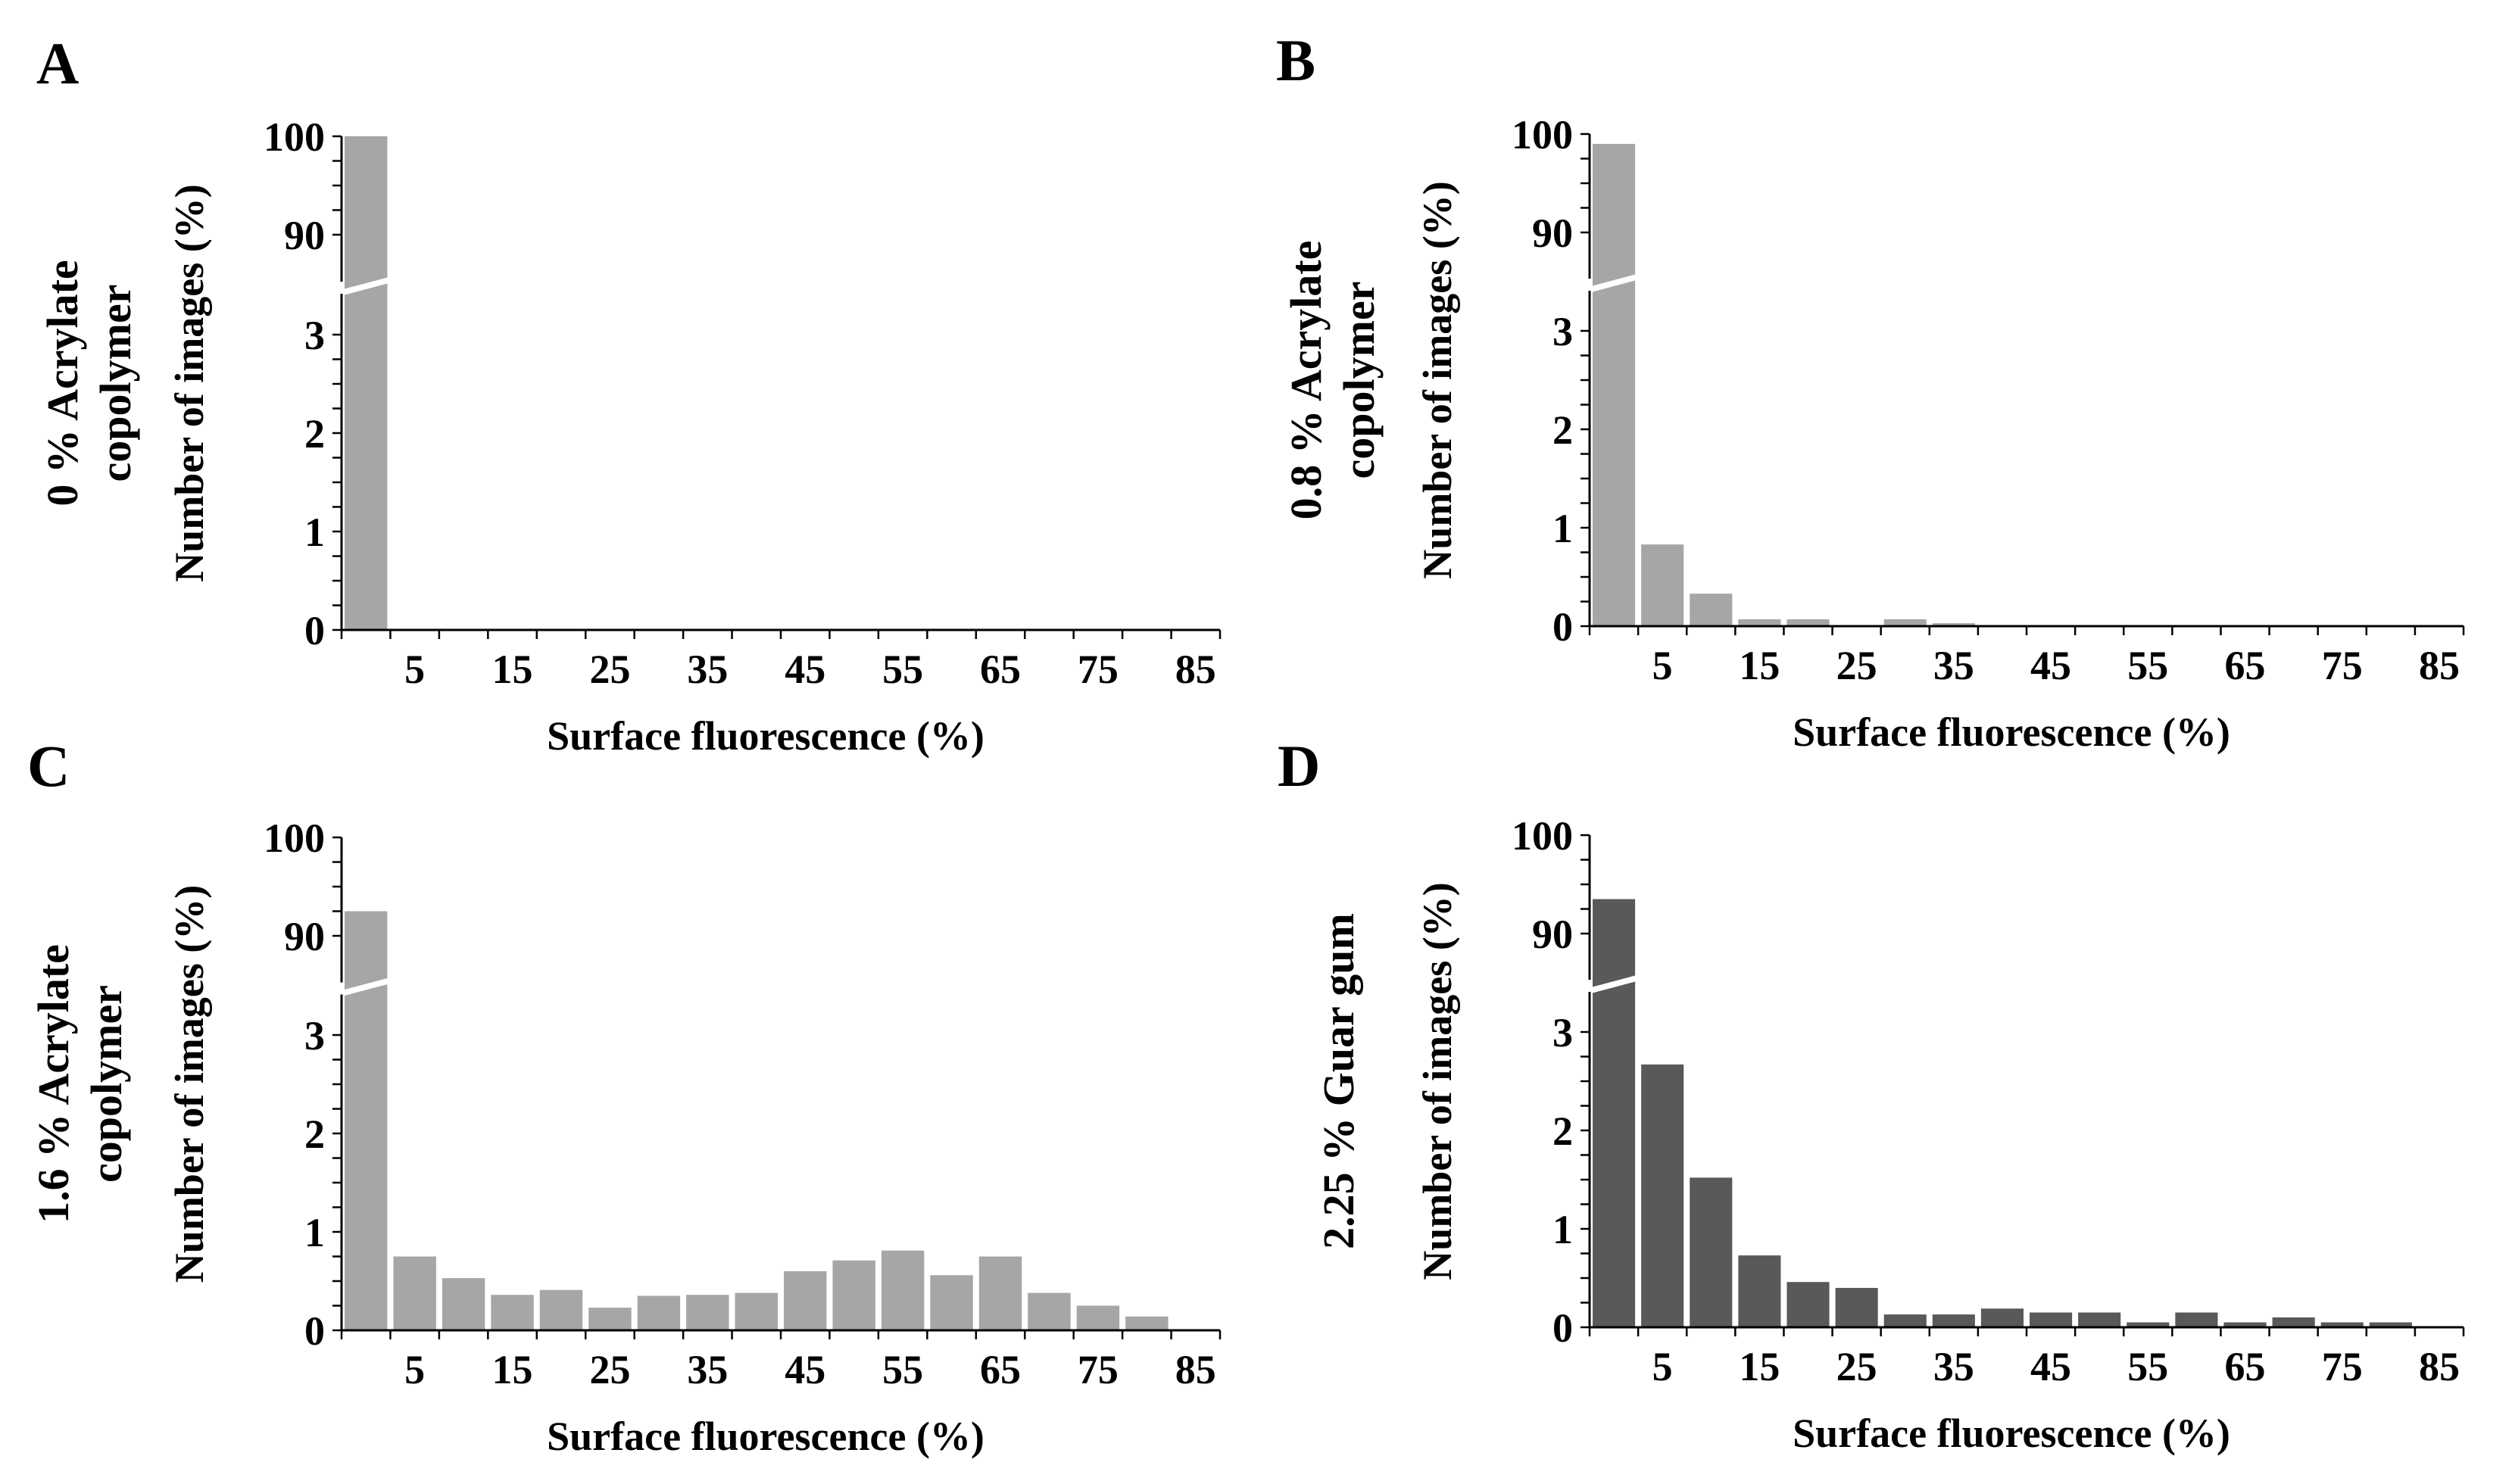 This screenshot has width=2512, height=1484. Describe the element at coordinates (80, 1084) in the screenshot. I see `panel-title: 1.6 % Acrylatecopolymer` at that location.